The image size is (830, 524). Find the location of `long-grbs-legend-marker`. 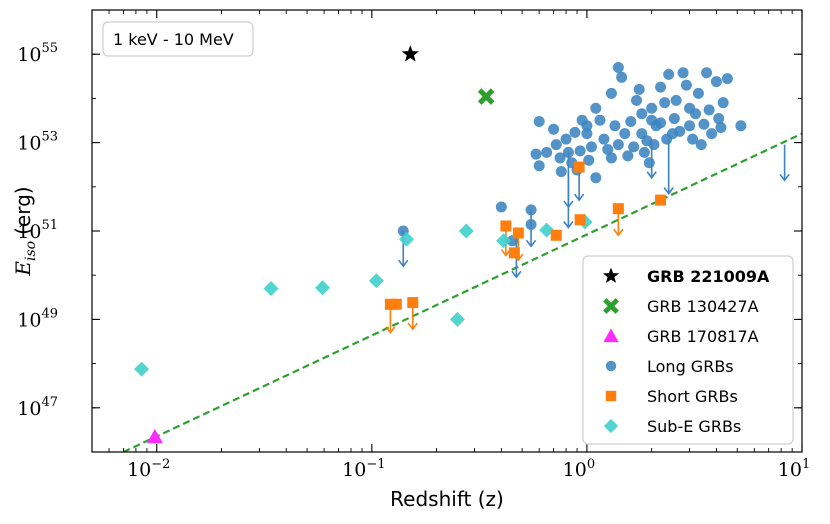

long-grbs-legend-marker is located at coordinates (611, 366).